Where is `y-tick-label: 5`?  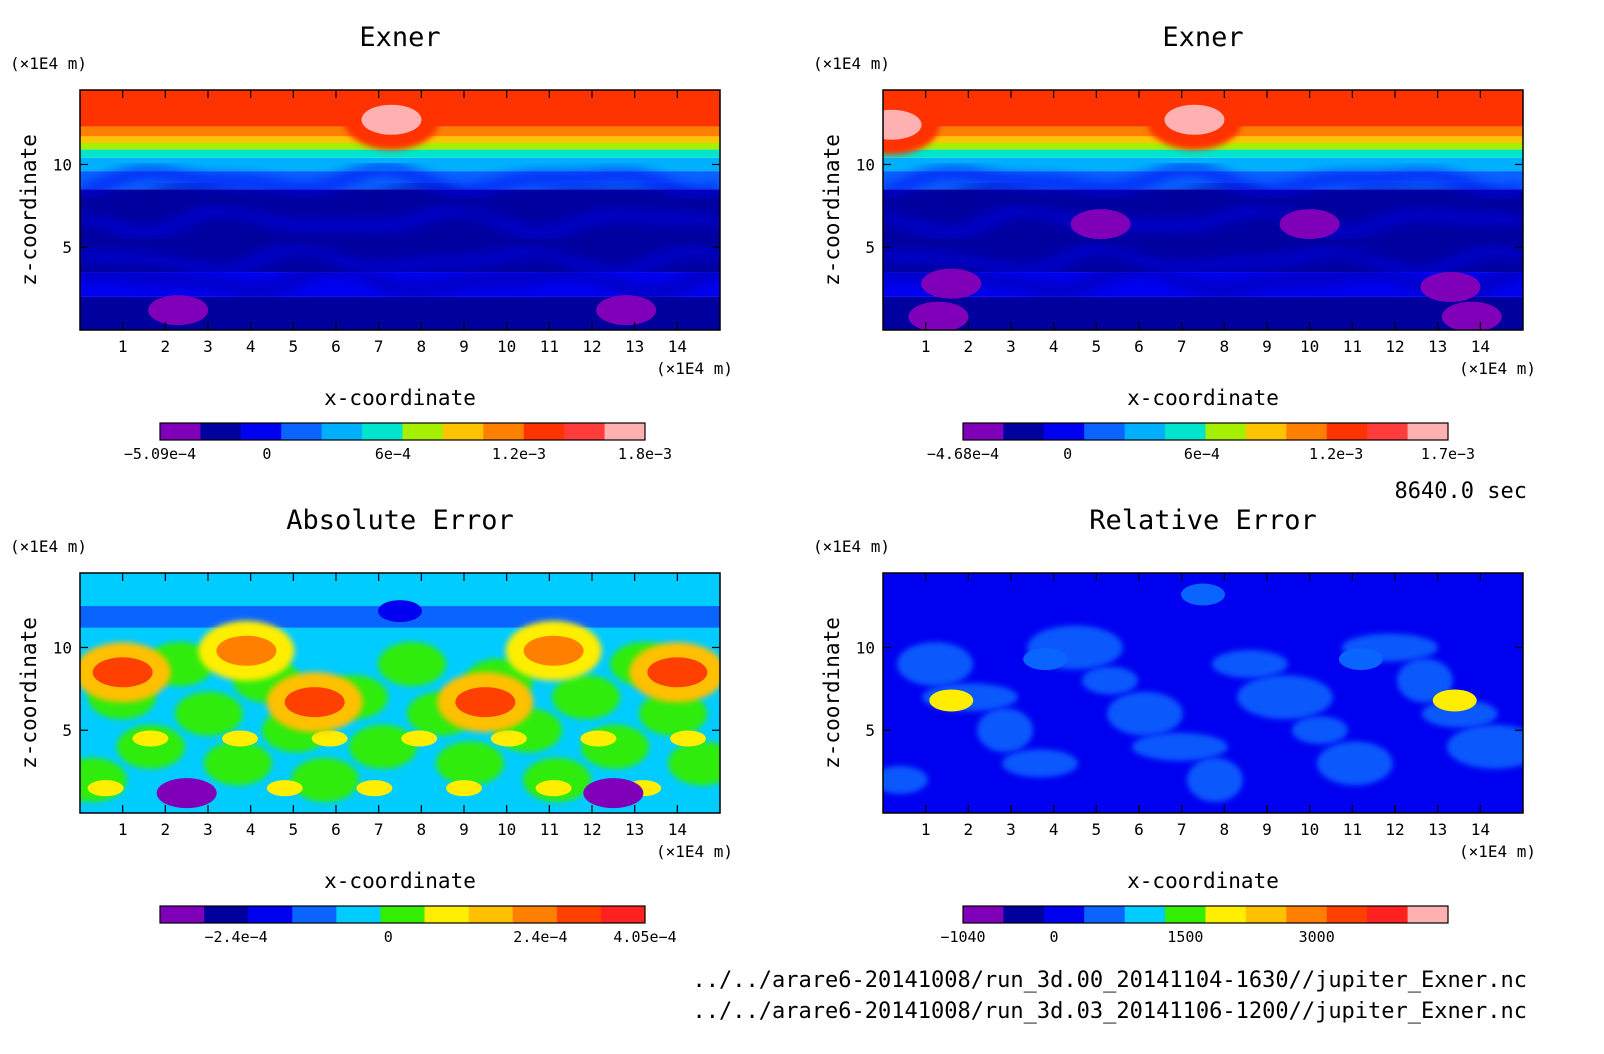
y-tick-label: 5 is located at coordinates (870, 730).